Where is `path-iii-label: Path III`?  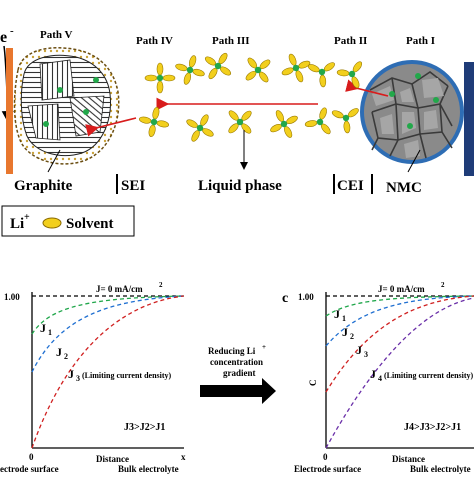
path-iii-label: Path III is located at coordinates (231, 41).